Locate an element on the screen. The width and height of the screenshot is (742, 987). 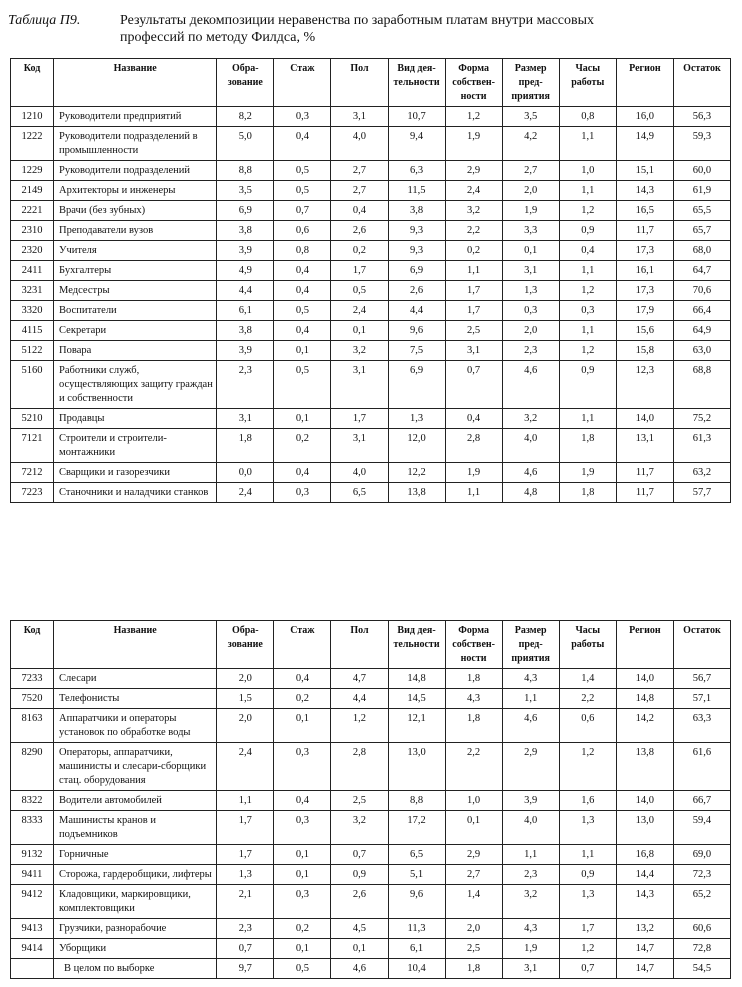
value-cell: 2,0 is located at coordinates (245, 725).